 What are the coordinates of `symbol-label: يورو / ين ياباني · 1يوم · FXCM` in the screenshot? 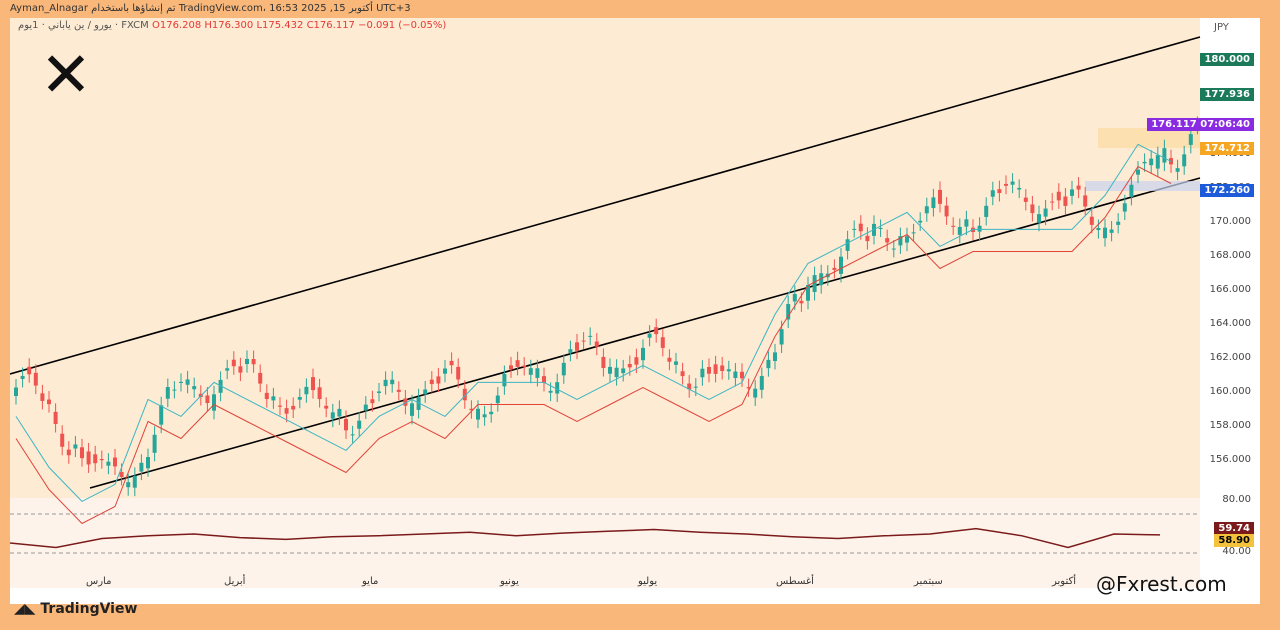 It's located at (83, 25).